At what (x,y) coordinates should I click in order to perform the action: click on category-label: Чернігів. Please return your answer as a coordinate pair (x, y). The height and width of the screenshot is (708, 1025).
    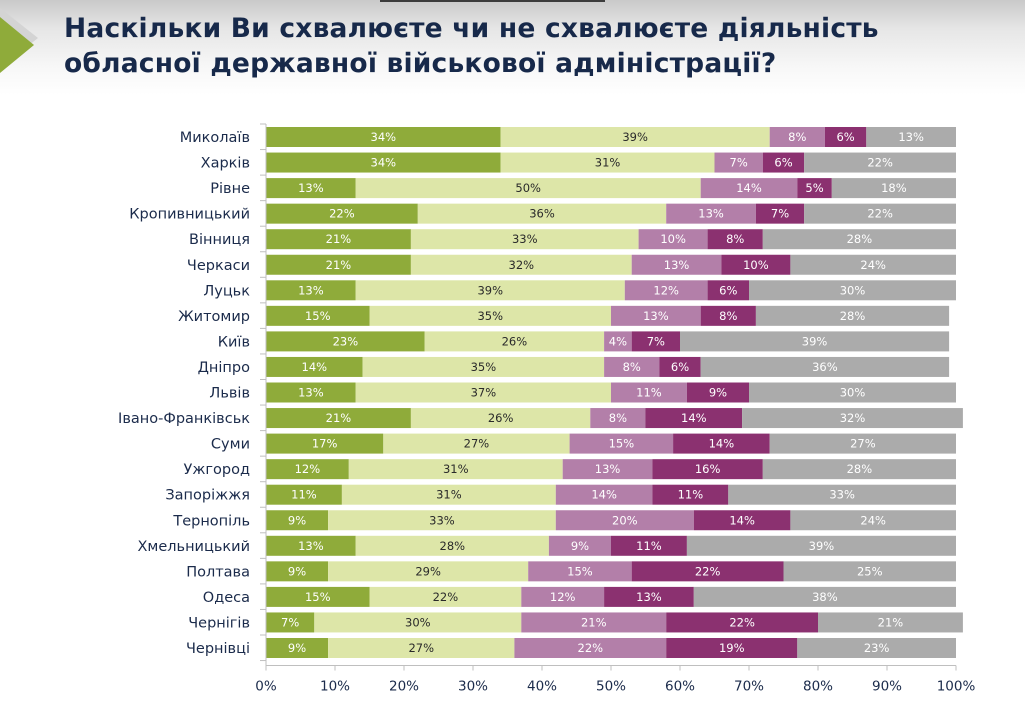
    Looking at the image, I should click on (219, 623).